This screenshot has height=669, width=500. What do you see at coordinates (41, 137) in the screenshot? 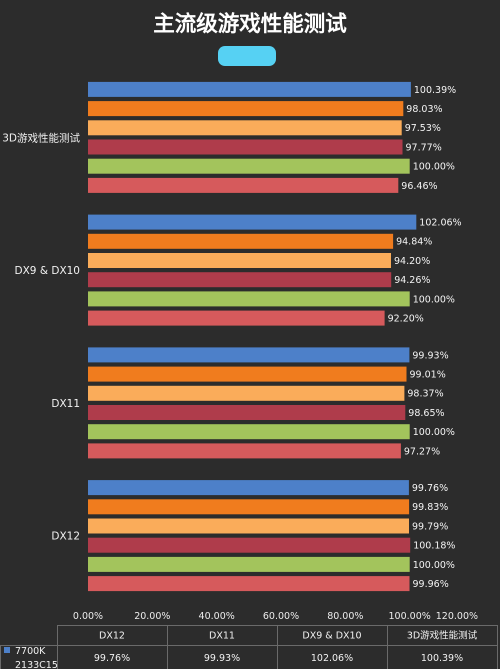
I see `category-label: 3D游戏性能测试` at bounding box center [41, 137].